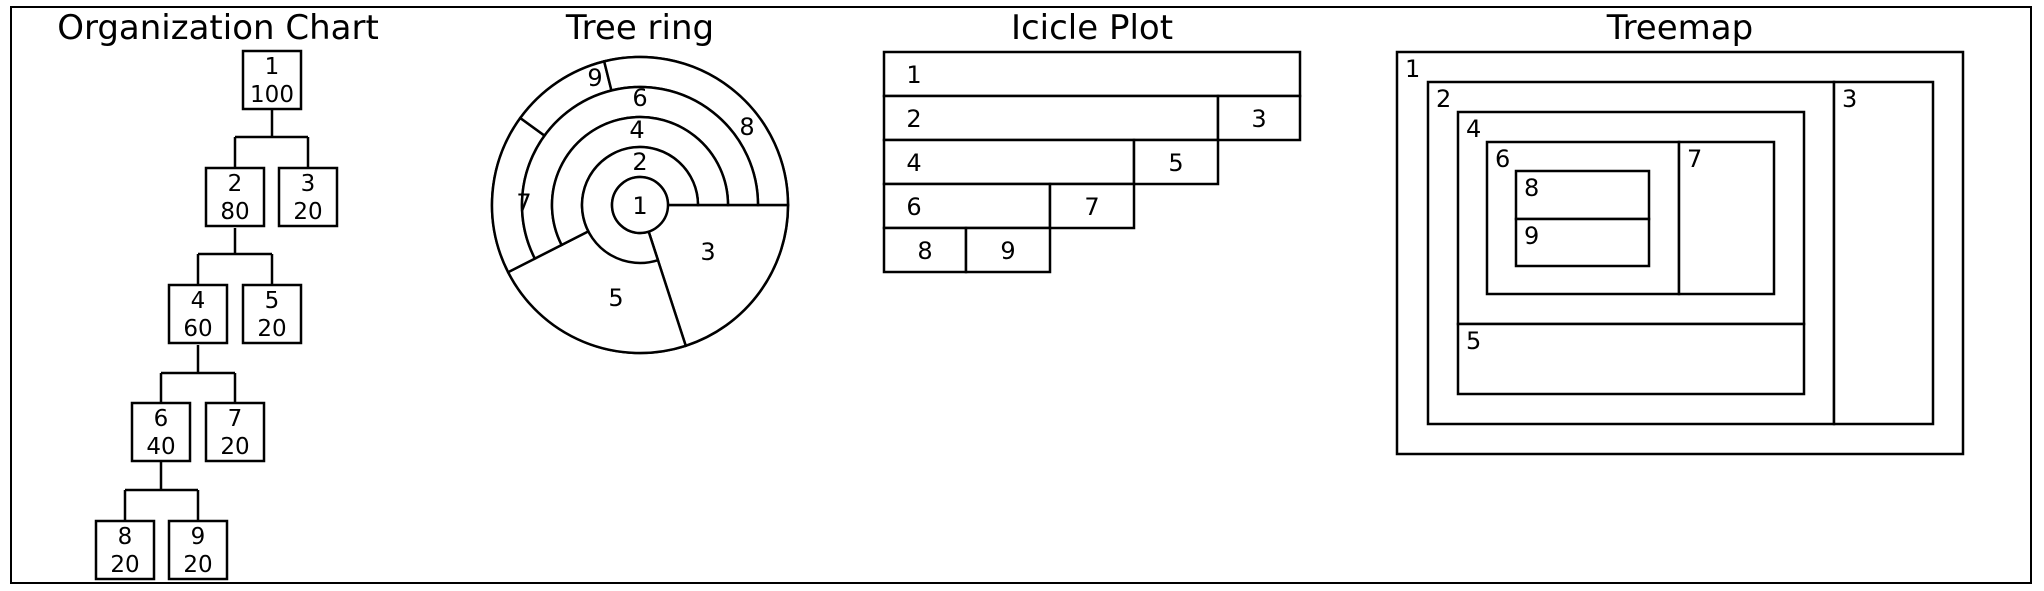 The width and height of the screenshot is (2044, 591). I want to click on org-node-value: 100, so click(272, 95).